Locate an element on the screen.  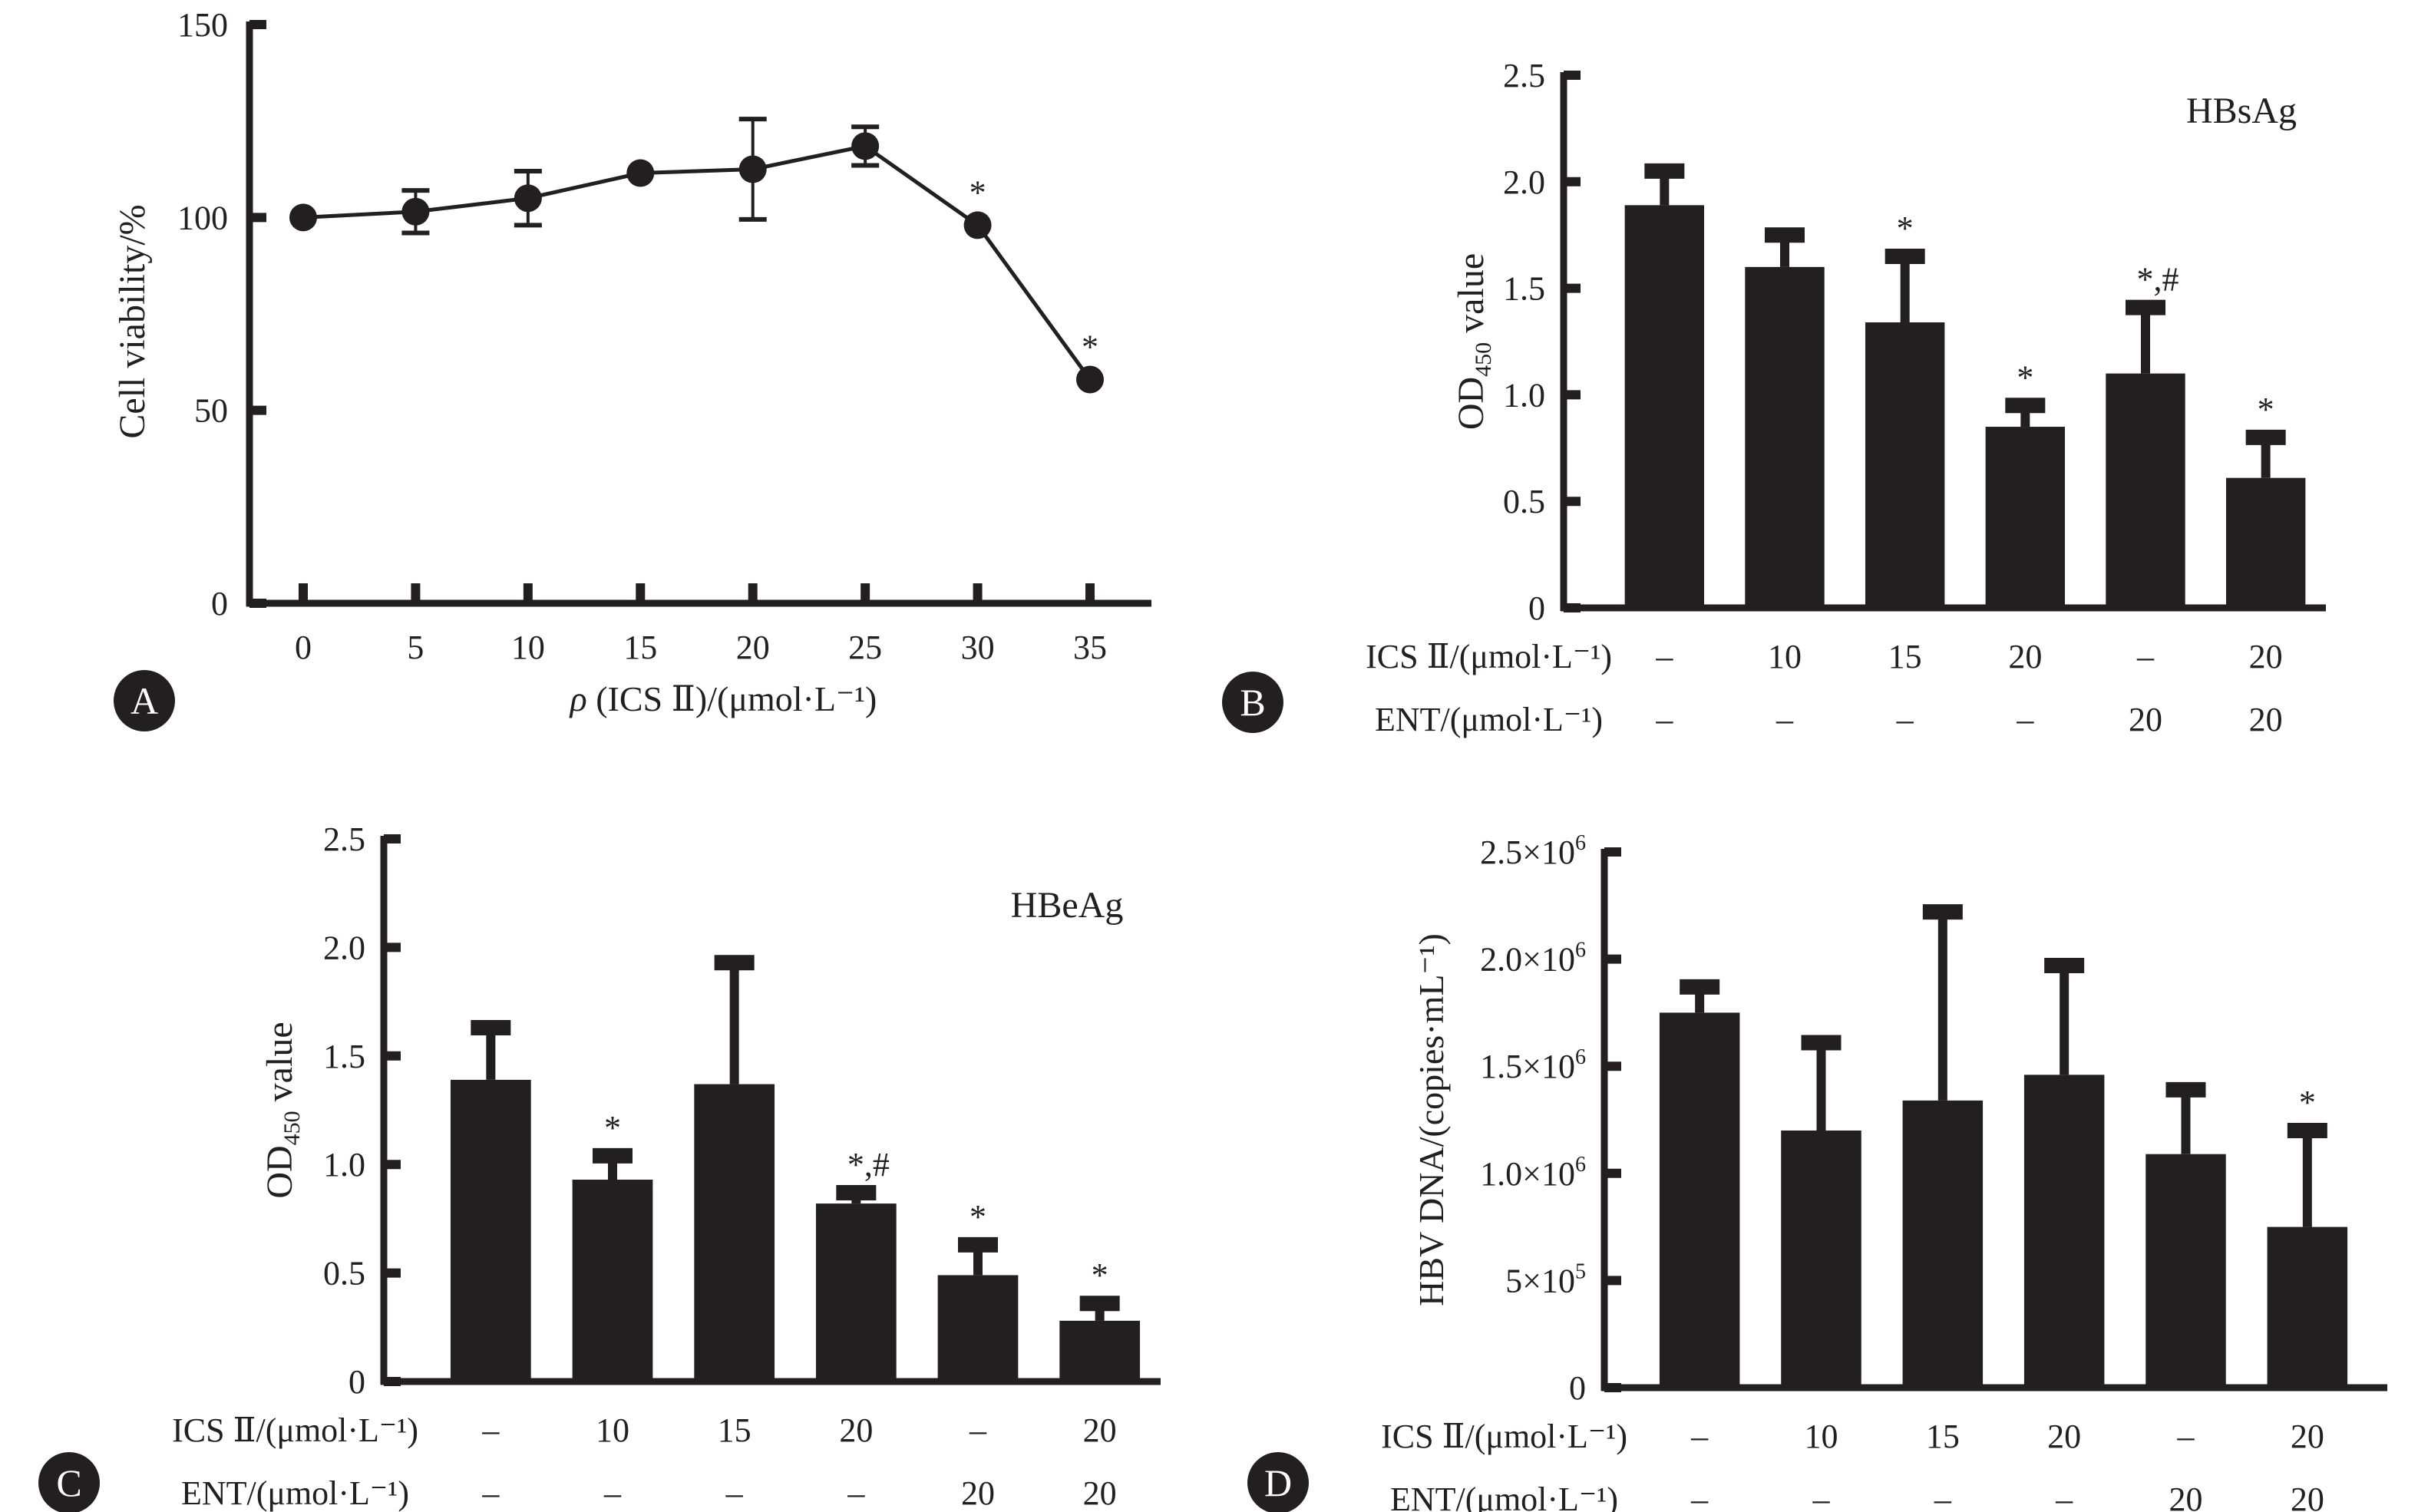
y-tick-label: 2.0×10⁶ is located at coordinates (1533, 959).